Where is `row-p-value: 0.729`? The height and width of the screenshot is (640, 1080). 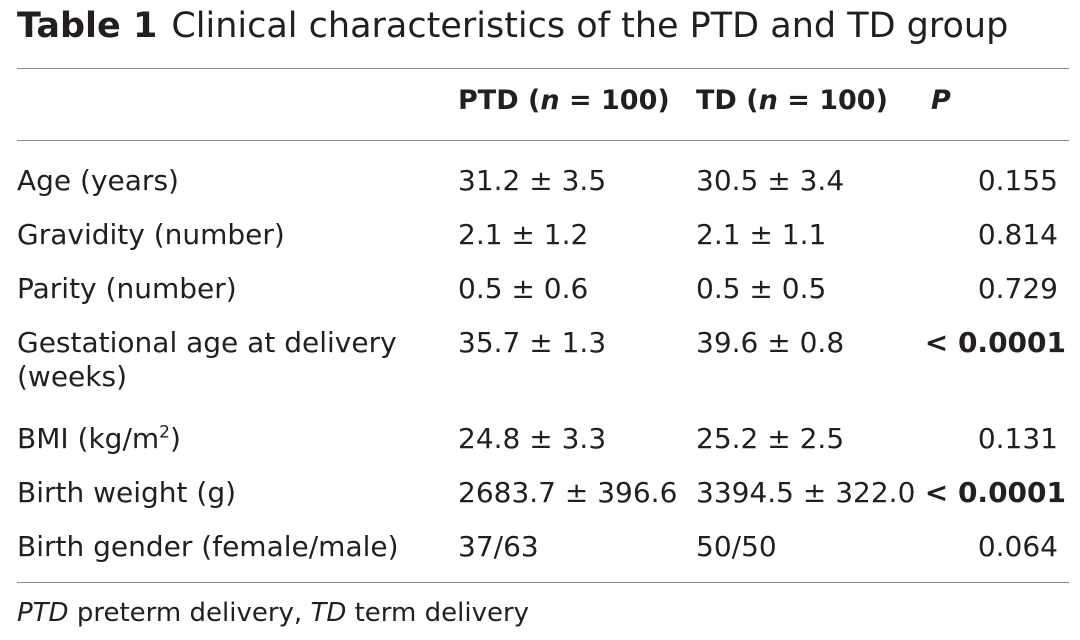 row-p-value: 0.729 is located at coordinates (1017, 288).